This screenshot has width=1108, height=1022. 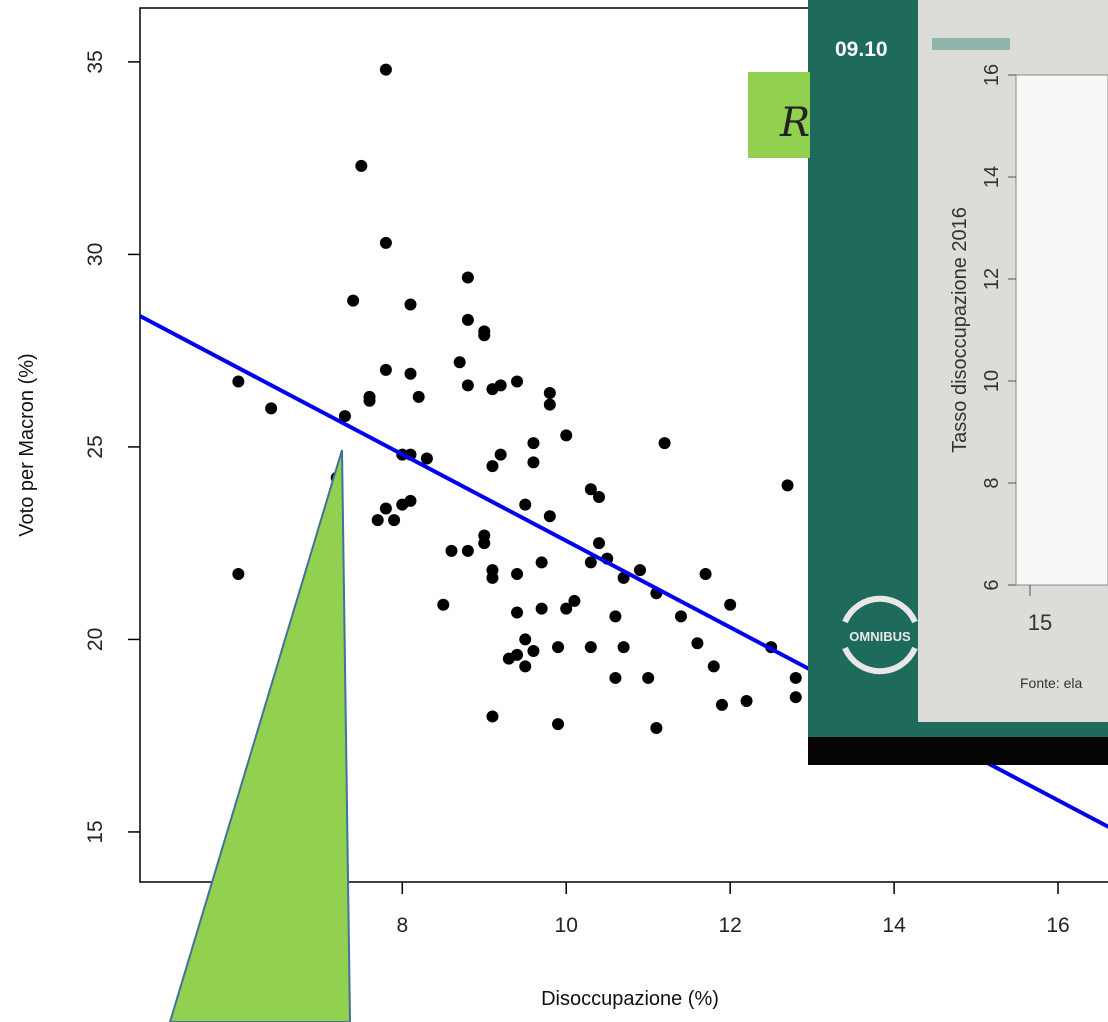 I want to click on inset-plot-area, so click(x=1061, y=330).